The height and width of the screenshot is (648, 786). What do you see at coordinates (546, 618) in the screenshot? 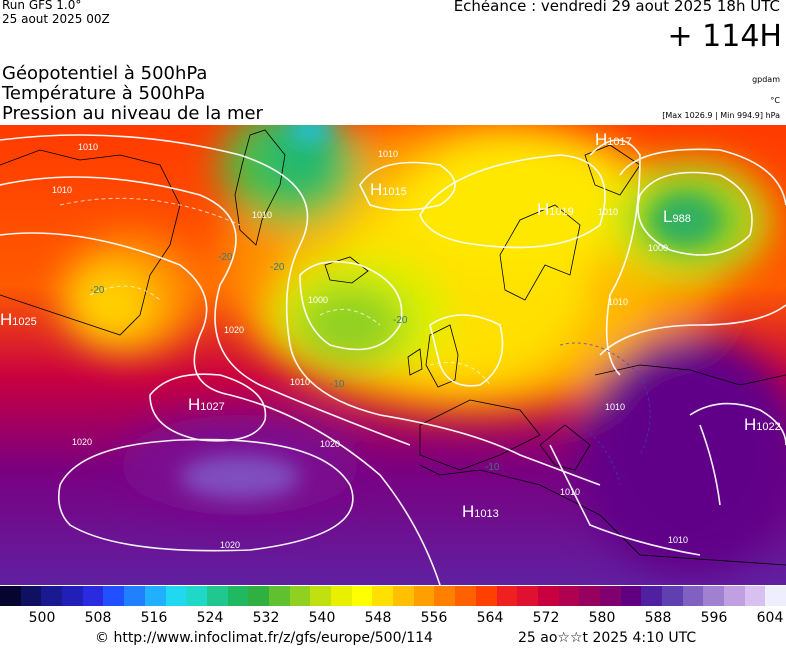
I see `color-scale-tick-label: 572` at bounding box center [546, 618].